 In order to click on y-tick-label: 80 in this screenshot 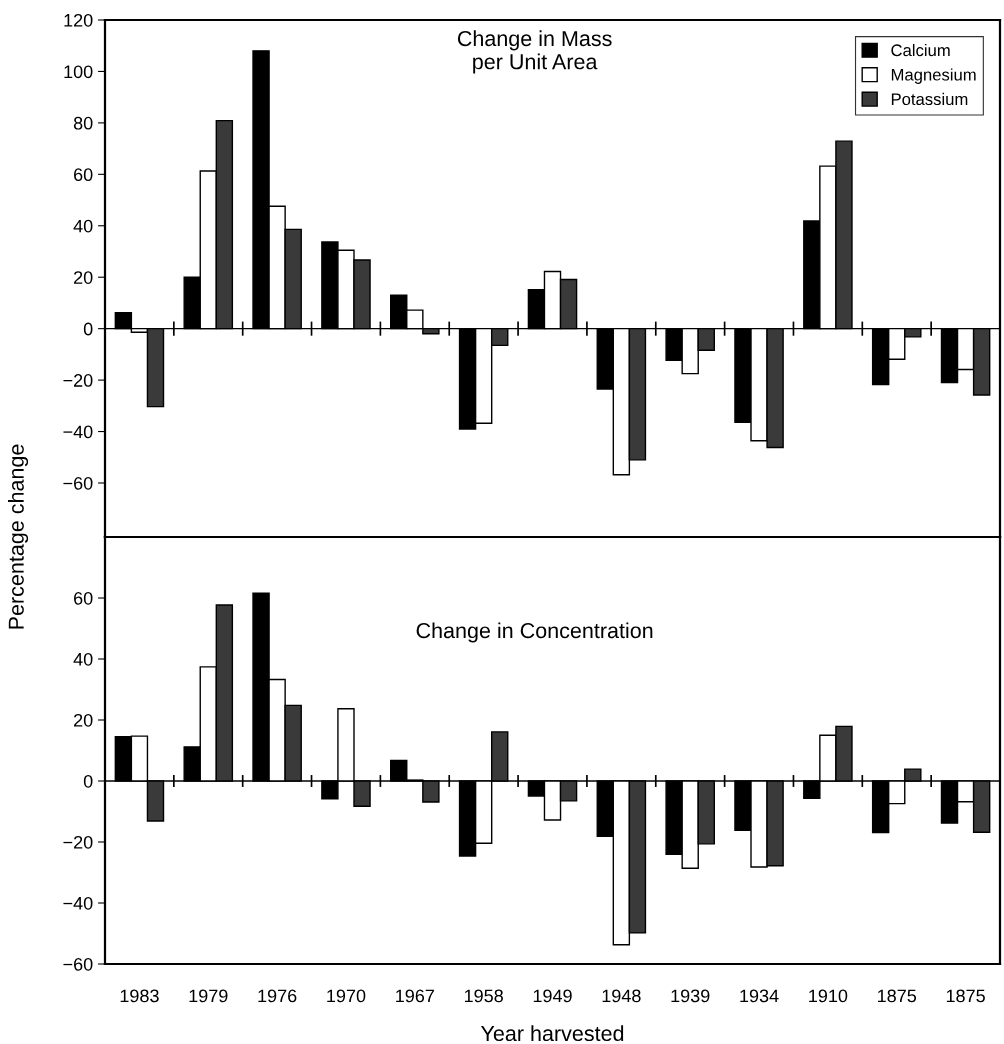, I will do `click(83, 123)`.